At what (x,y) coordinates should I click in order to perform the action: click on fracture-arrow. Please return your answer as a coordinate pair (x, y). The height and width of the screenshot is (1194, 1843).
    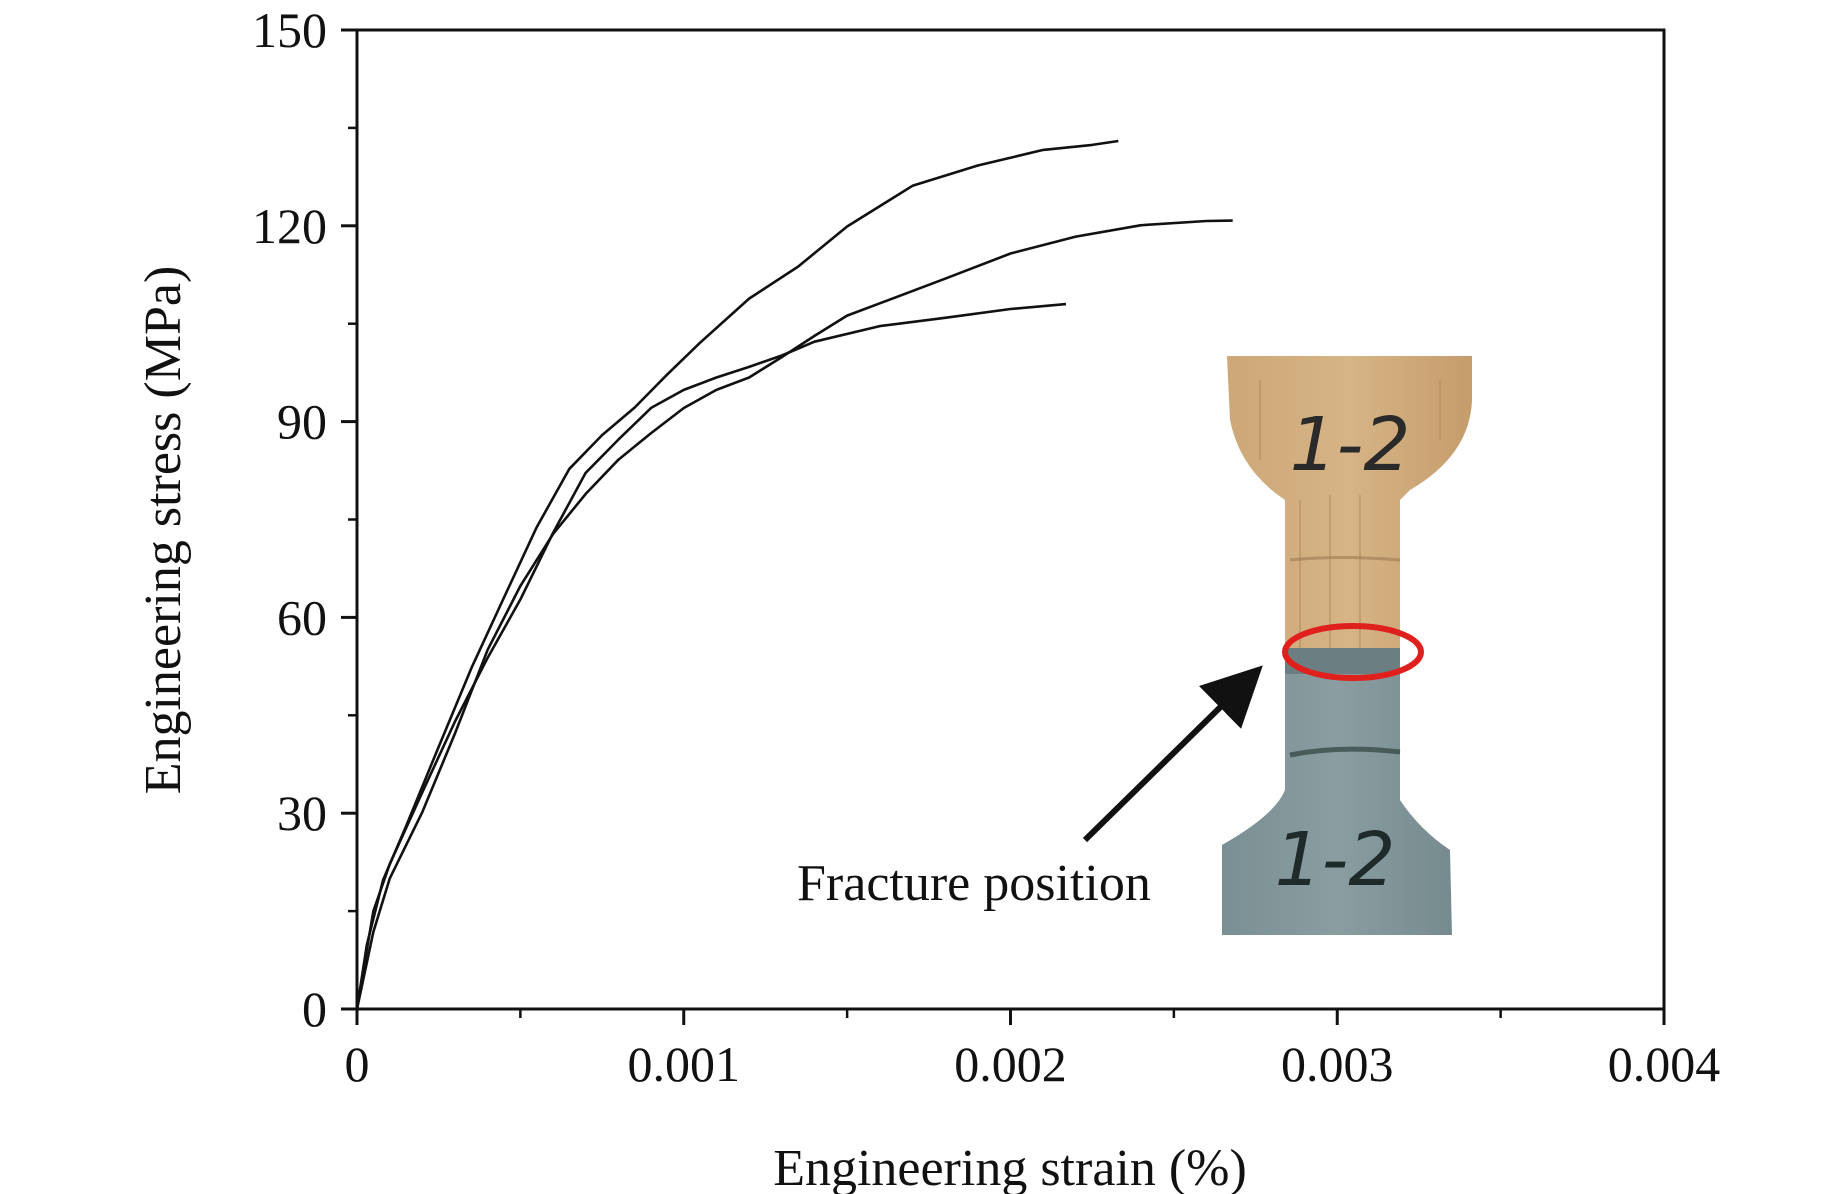
    Looking at the image, I should click on (1172, 754).